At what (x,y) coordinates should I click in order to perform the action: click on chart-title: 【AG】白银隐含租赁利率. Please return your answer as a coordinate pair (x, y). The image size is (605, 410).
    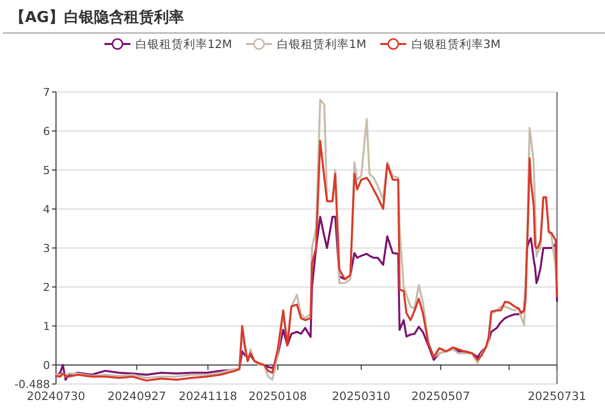
    Looking at the image, I should click on (97, 17).